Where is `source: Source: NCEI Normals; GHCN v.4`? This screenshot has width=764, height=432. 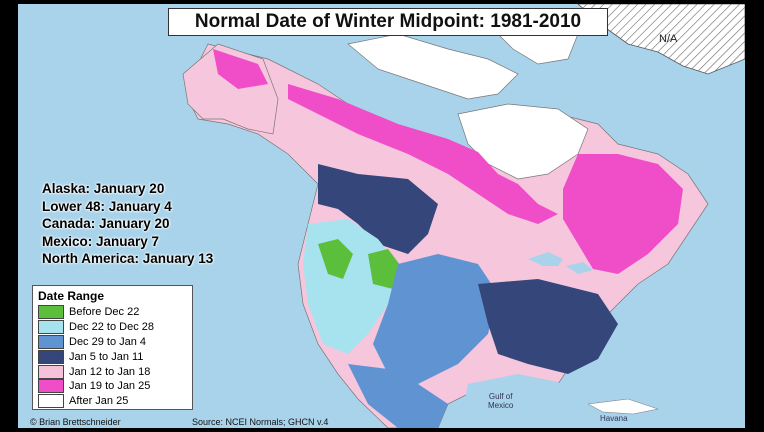
source: Source: NCEI Normals; GHCN v.4 is located at coordinates (260, 422).